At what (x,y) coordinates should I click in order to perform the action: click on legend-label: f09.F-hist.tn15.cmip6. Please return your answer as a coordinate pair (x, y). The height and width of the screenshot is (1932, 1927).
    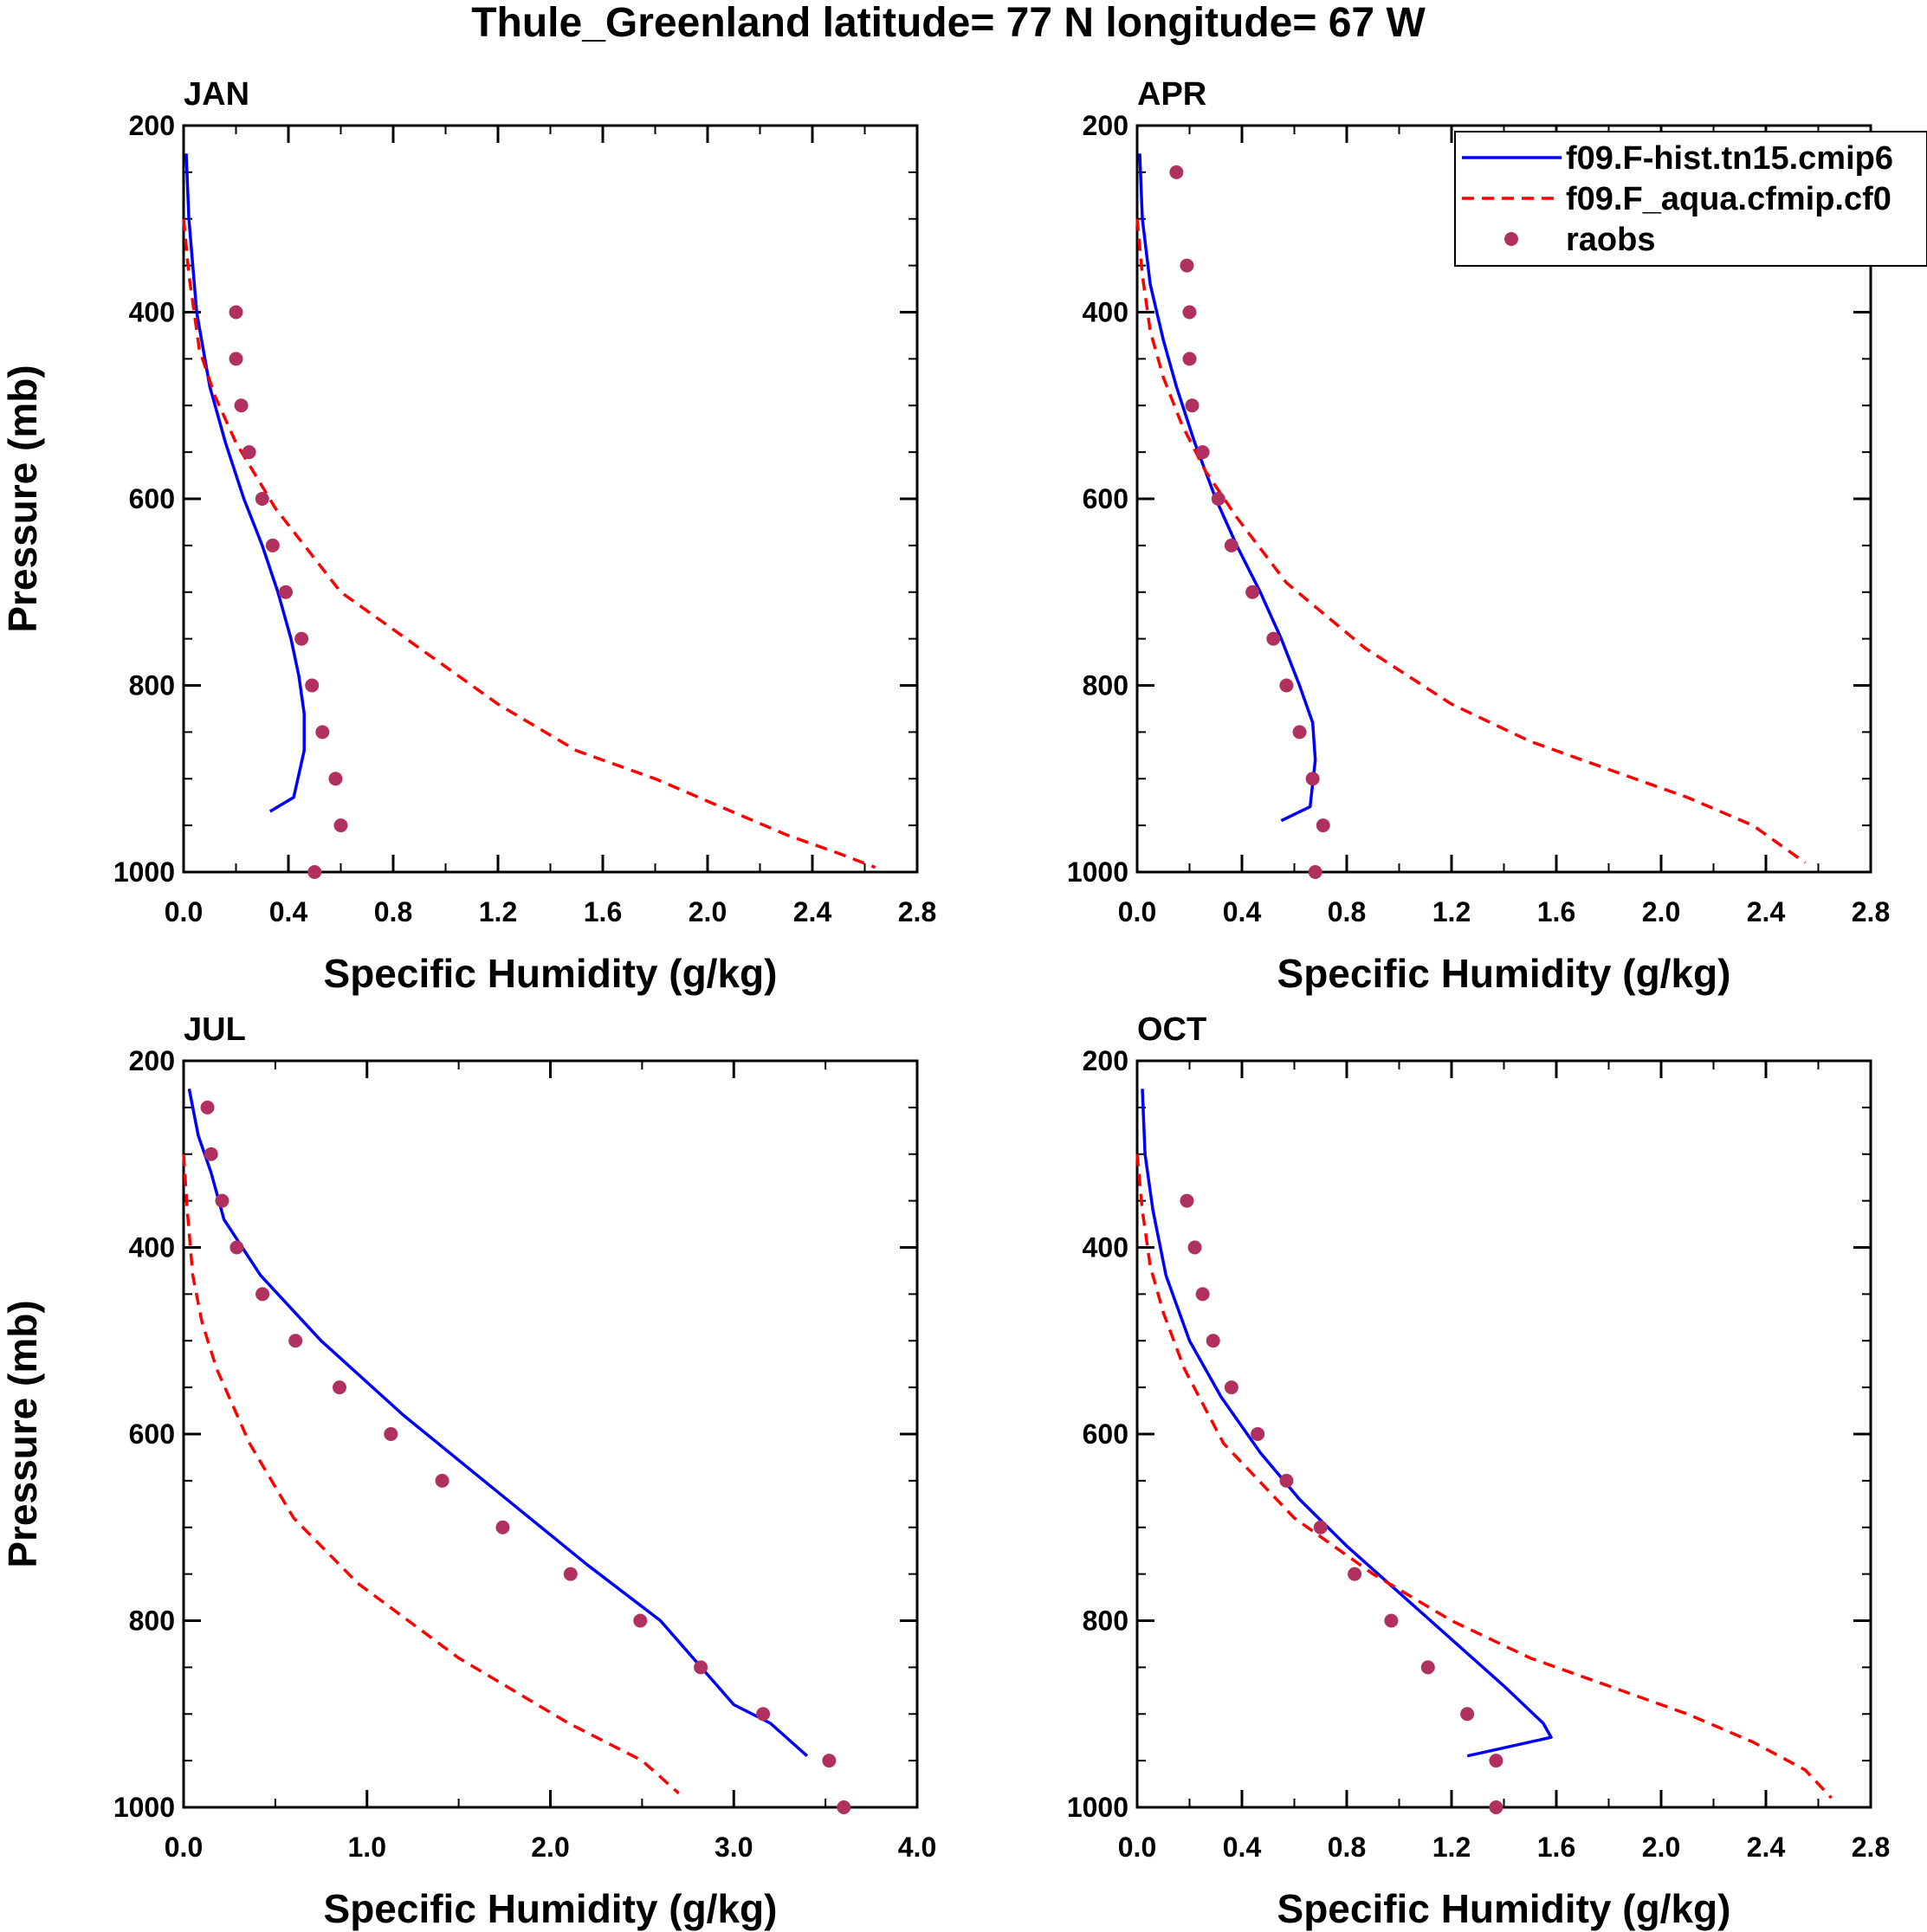
    Looking at the image, I should click on (1729, 158).